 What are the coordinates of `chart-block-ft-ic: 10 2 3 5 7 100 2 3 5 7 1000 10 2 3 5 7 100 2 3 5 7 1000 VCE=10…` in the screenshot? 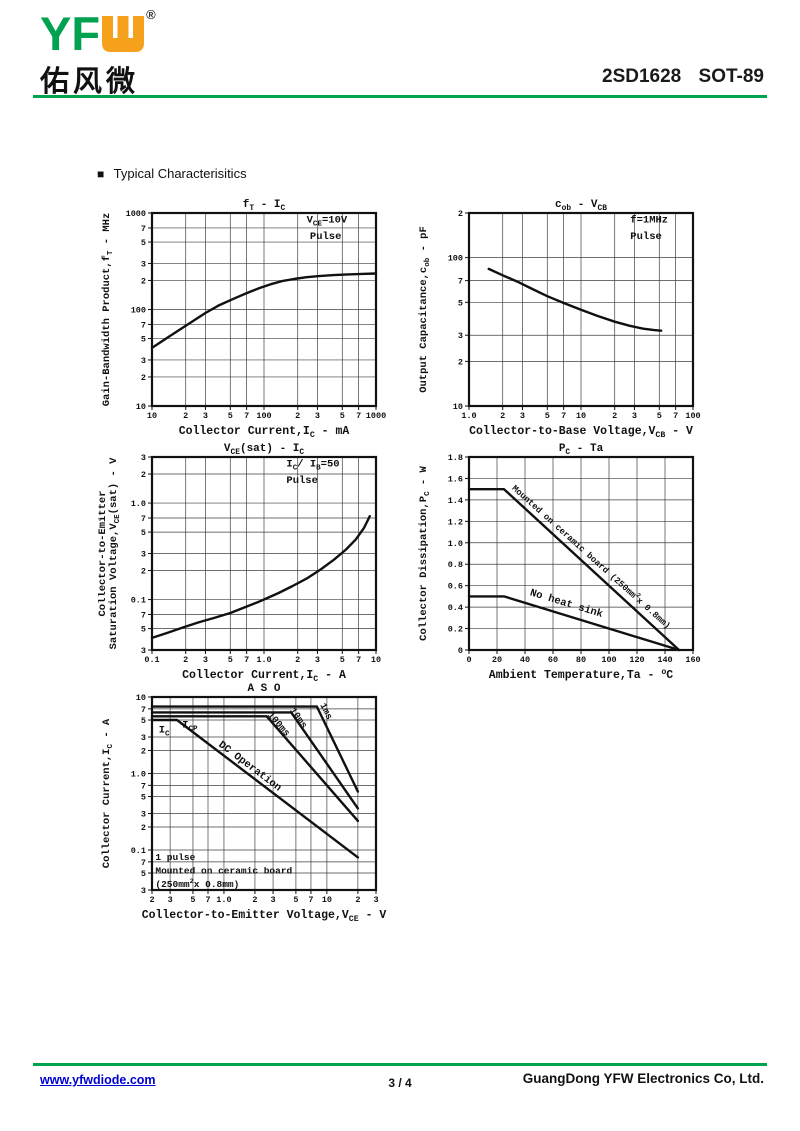 It's located at (248, 319).